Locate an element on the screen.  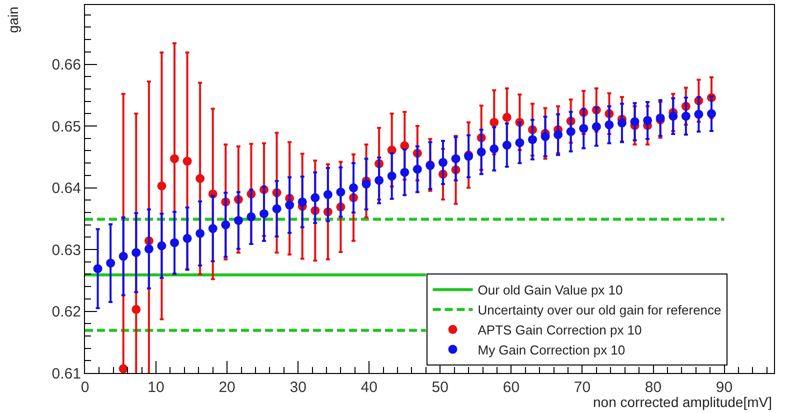
x-axis-title: non corrected amplitude[mV] is located at coordinates (682, 402).